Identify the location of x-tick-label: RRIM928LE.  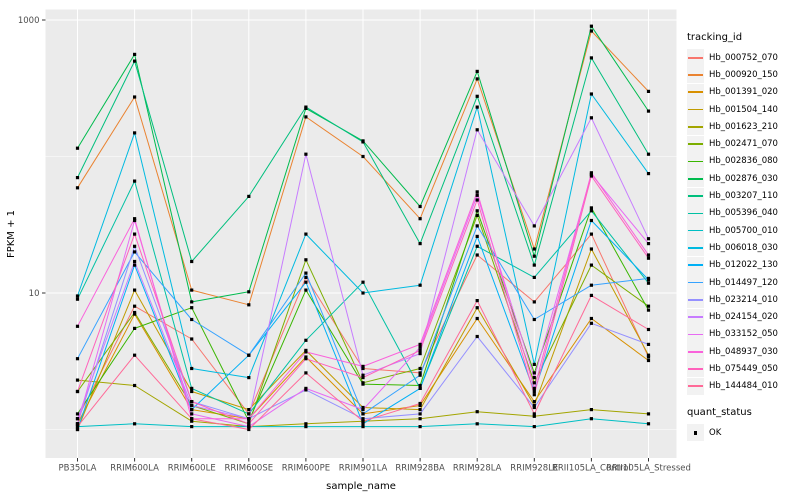
(534, 469).